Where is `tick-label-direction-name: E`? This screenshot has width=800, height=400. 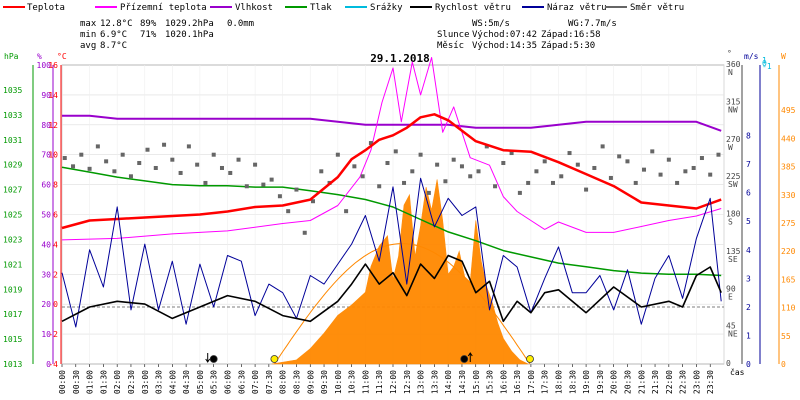
tick-label-direction-name: E is located at coordinates (730, 296).